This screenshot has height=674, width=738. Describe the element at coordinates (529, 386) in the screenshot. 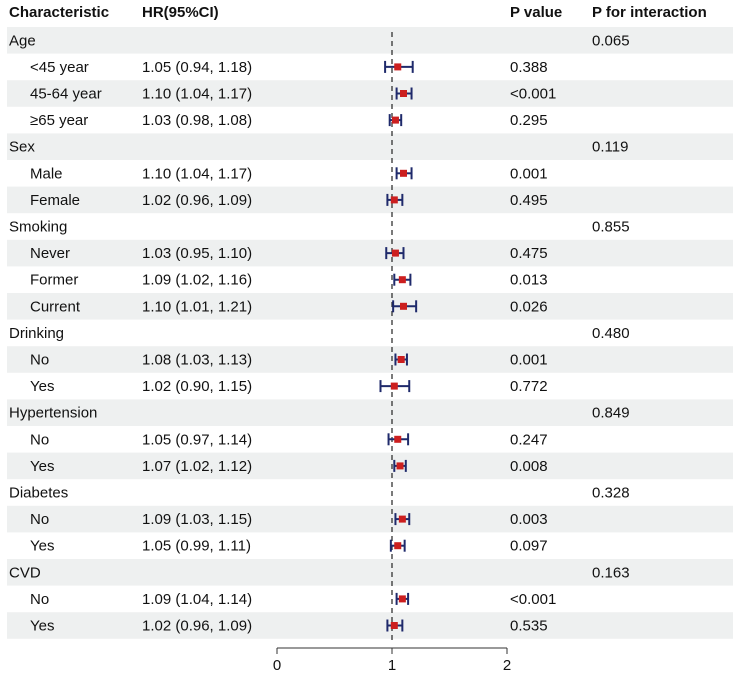

I see `p-value: 0.772` at that location.